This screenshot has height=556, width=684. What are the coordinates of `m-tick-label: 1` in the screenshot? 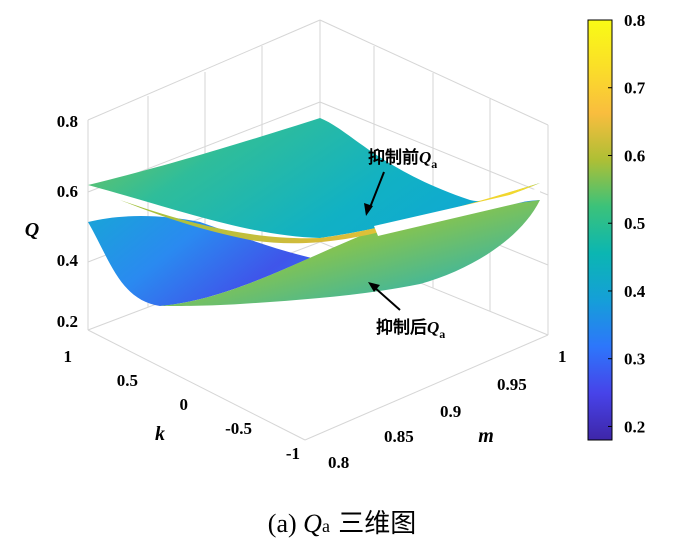 It's located at (562, 356).